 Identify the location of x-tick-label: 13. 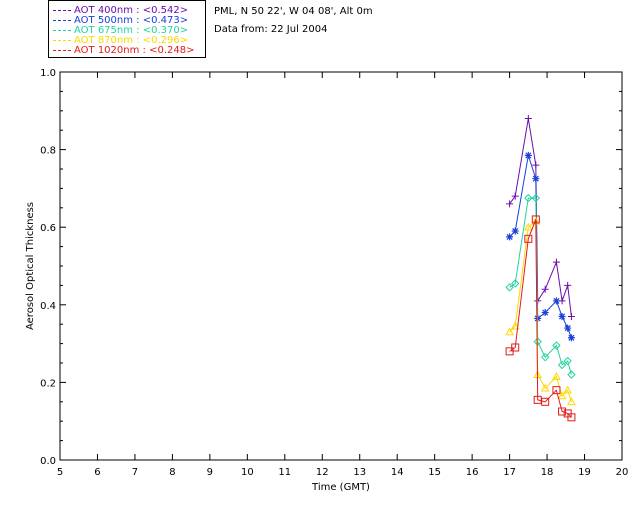
(359, 472).